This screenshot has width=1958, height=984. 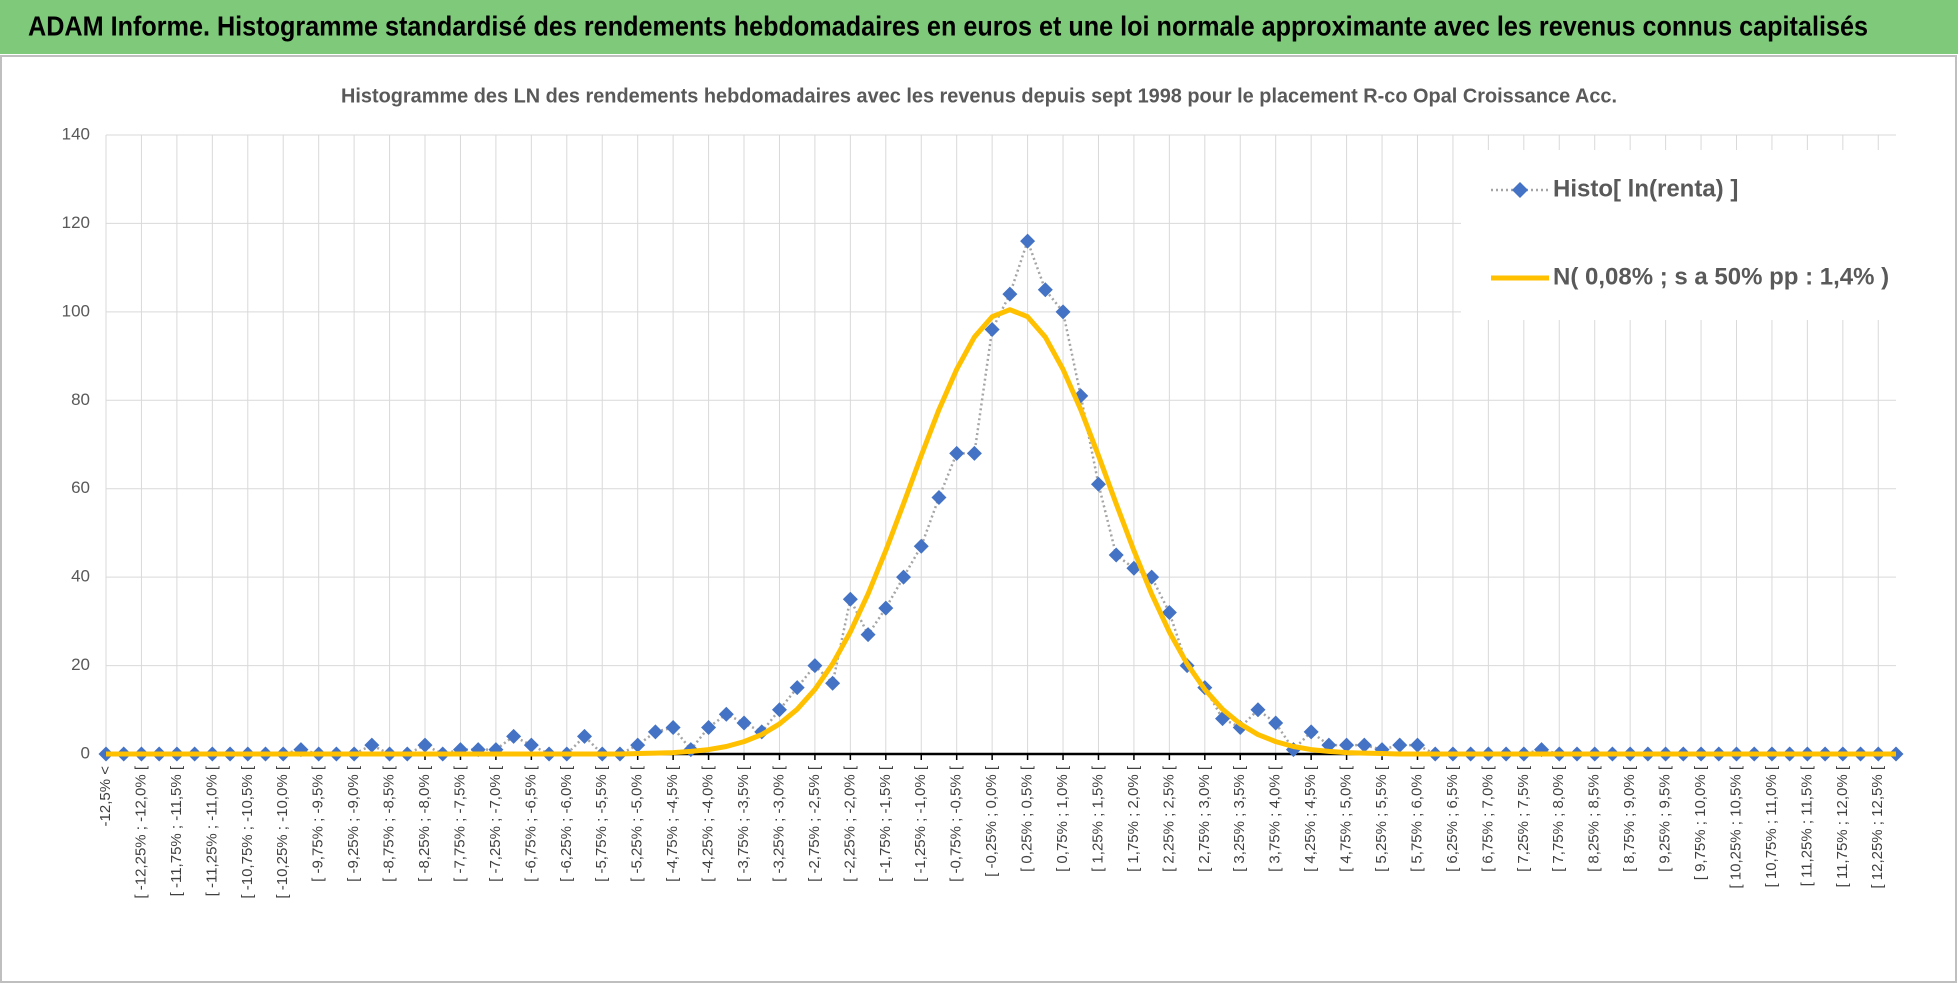 I want to click on x-tick-label: [ -6,25% ; -6,0% [, so click(x=566, y=823).